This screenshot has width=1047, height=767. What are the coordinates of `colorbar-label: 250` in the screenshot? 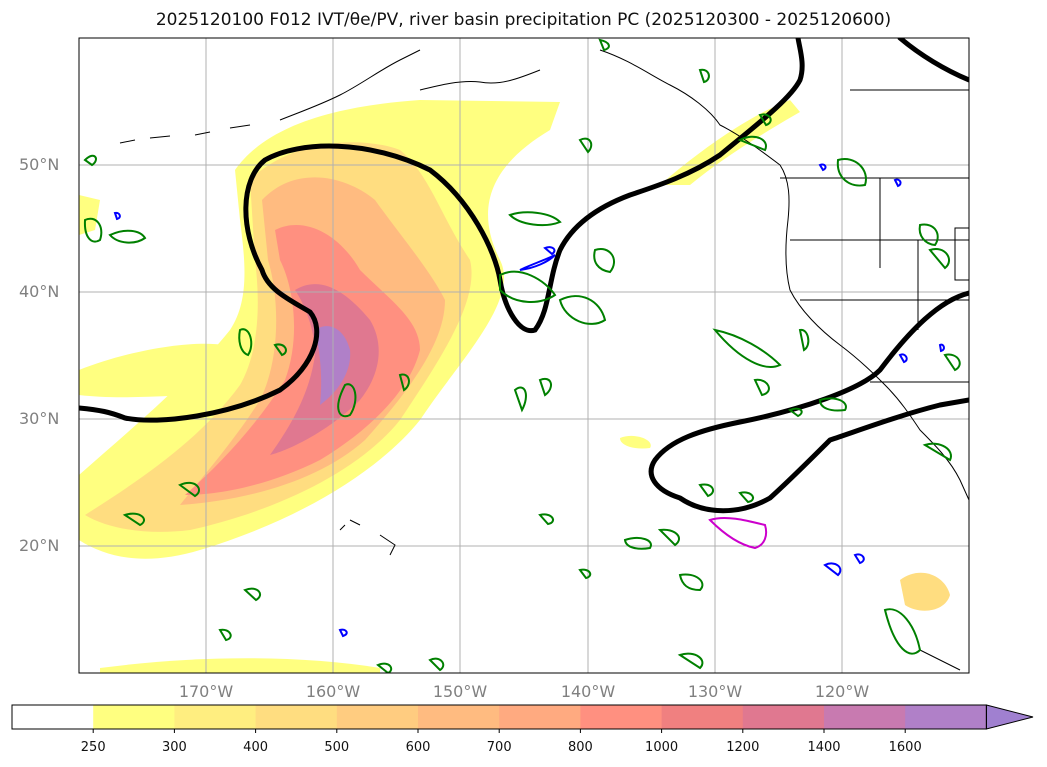 It's located at (93, 747).